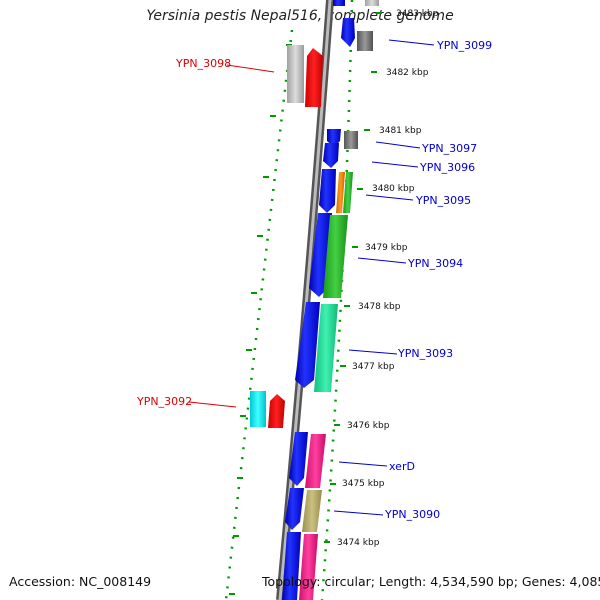 The width and height of the screenshot is (600, 600). Describe the element at coordinates (464, 45) in the screenshot. I see `gene-label-ypn3099: YPN_3099` at that location.